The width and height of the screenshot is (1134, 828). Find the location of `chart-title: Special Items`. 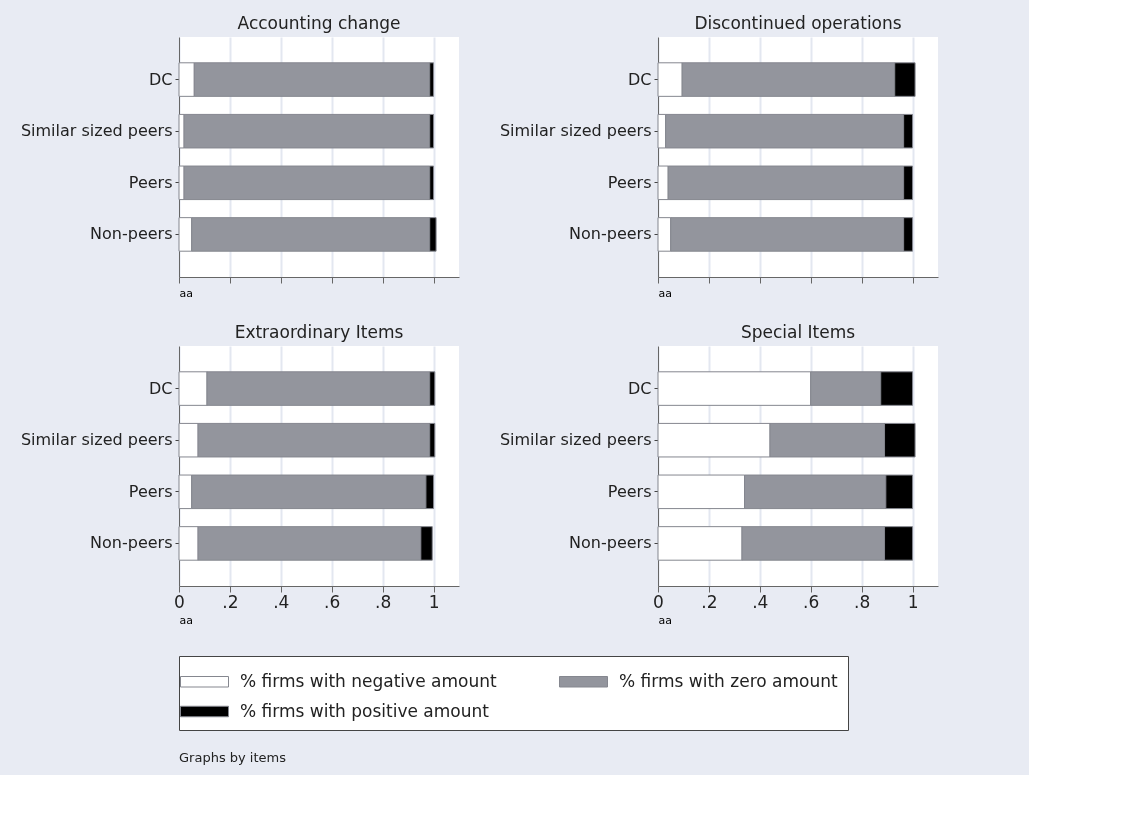

chart-title: Special Items is located at coordinates (798, 332).